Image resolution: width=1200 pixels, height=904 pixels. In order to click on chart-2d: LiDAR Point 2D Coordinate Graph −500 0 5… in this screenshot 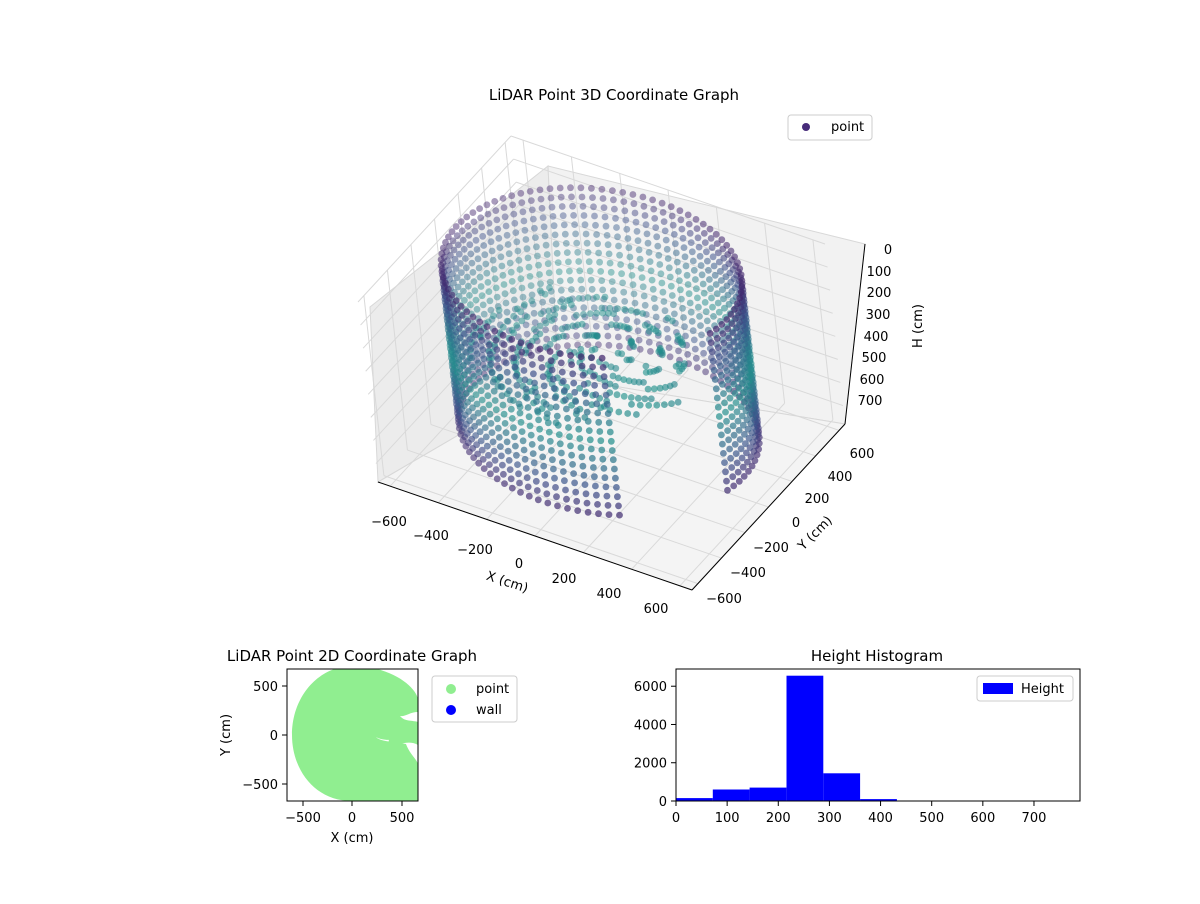, I will do `click(368, 746)`.